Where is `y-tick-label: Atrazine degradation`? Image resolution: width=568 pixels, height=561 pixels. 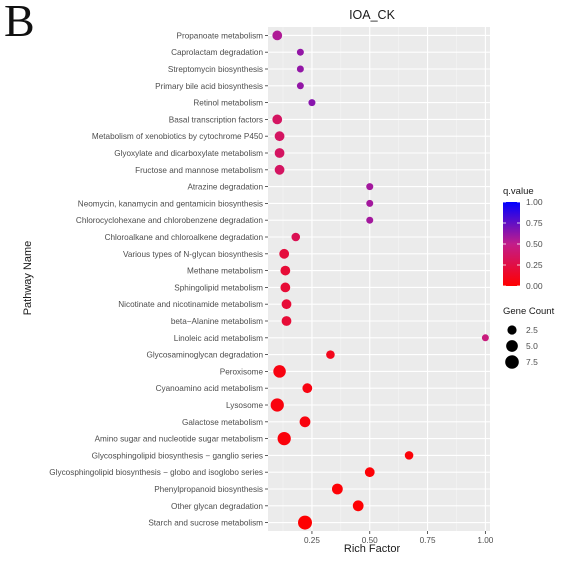
y-tick-label: Atrazine degradation is located at coordinates (225, 187).